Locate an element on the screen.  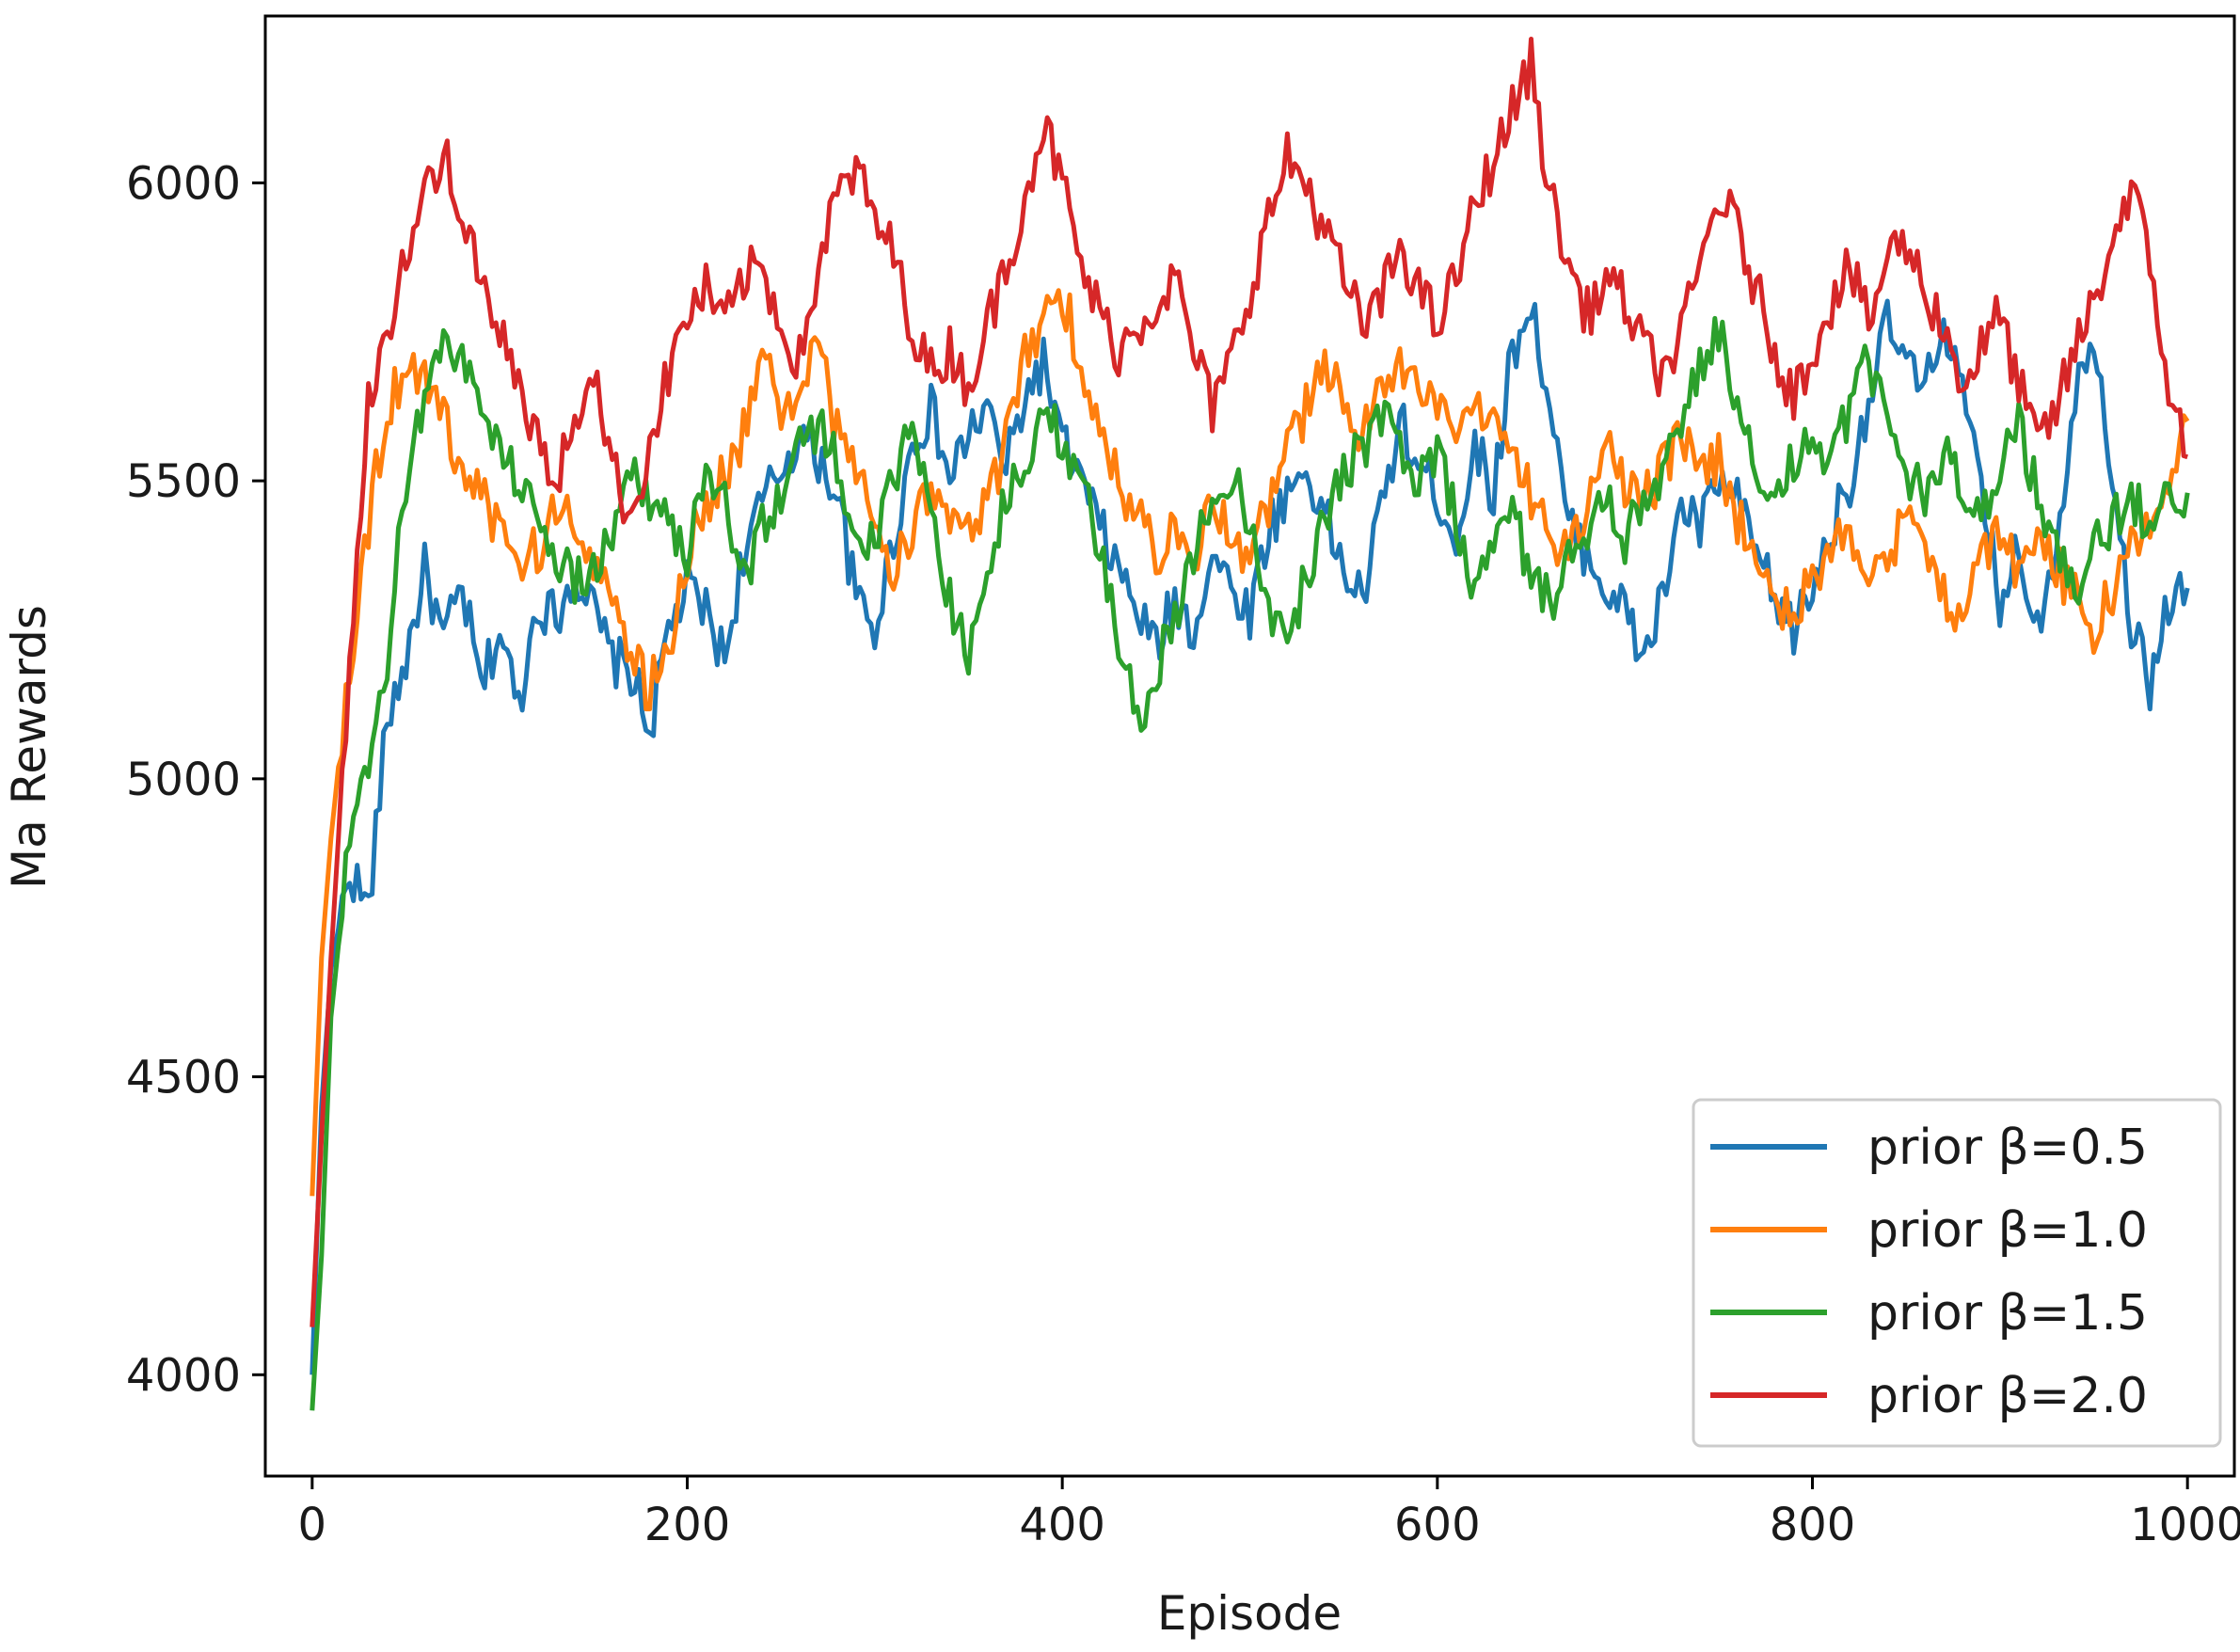
y-tick-label: 4000 is located at coordinates (183, 1375).